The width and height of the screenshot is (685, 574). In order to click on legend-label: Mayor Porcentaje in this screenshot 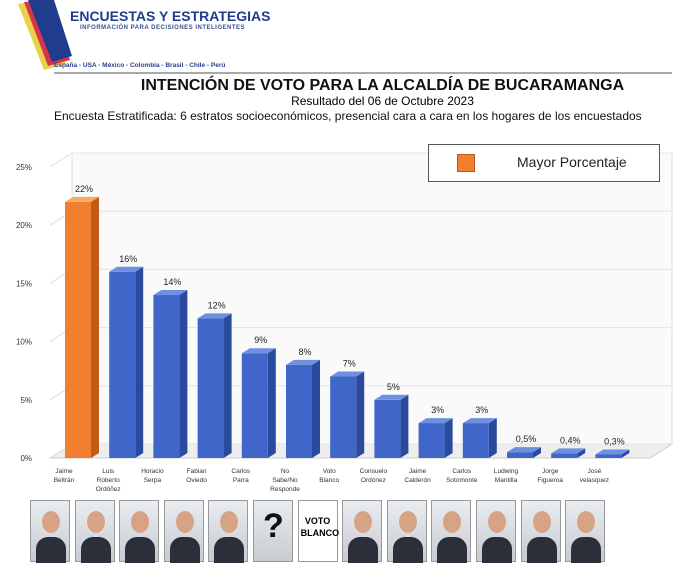, I will do `click(572, 162)`.